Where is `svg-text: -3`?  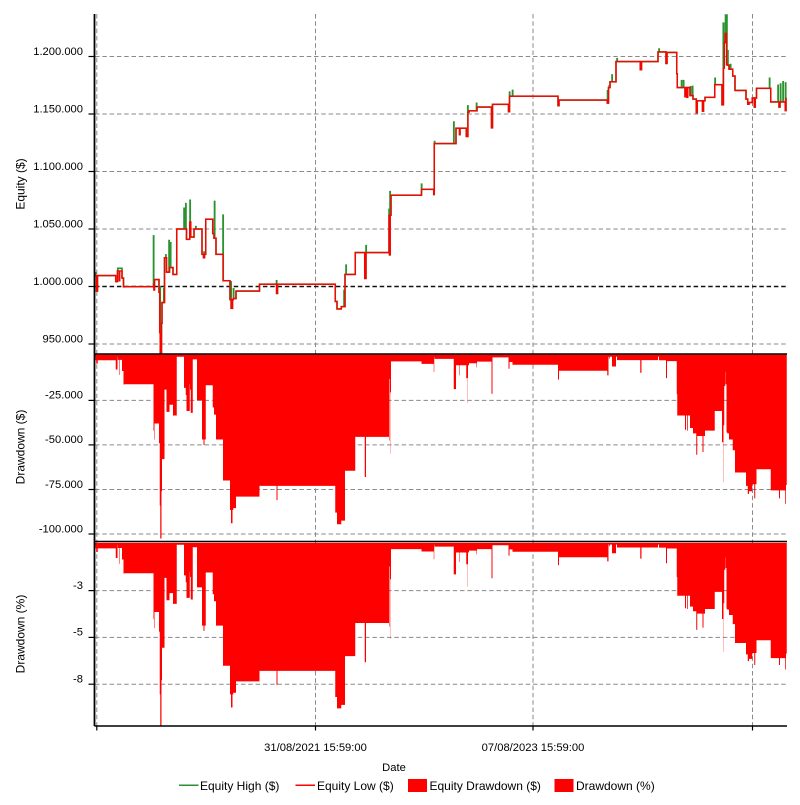
svg-text: -3 is located at coordinates (78, 586).